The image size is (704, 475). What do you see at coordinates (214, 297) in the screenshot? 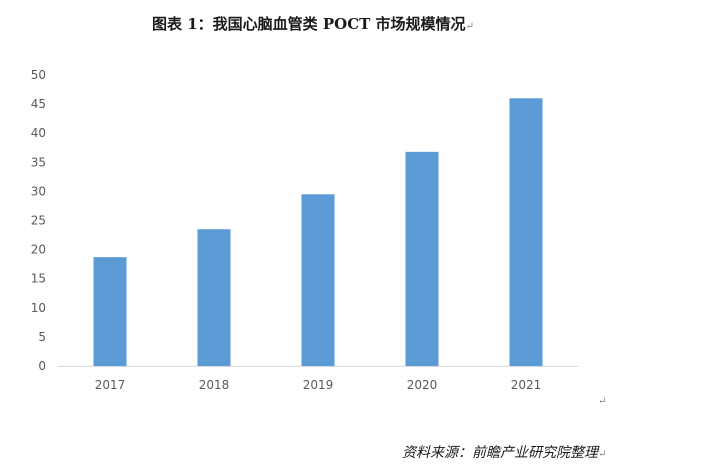
I see `bar-2018` at bounding box center [214, 297].